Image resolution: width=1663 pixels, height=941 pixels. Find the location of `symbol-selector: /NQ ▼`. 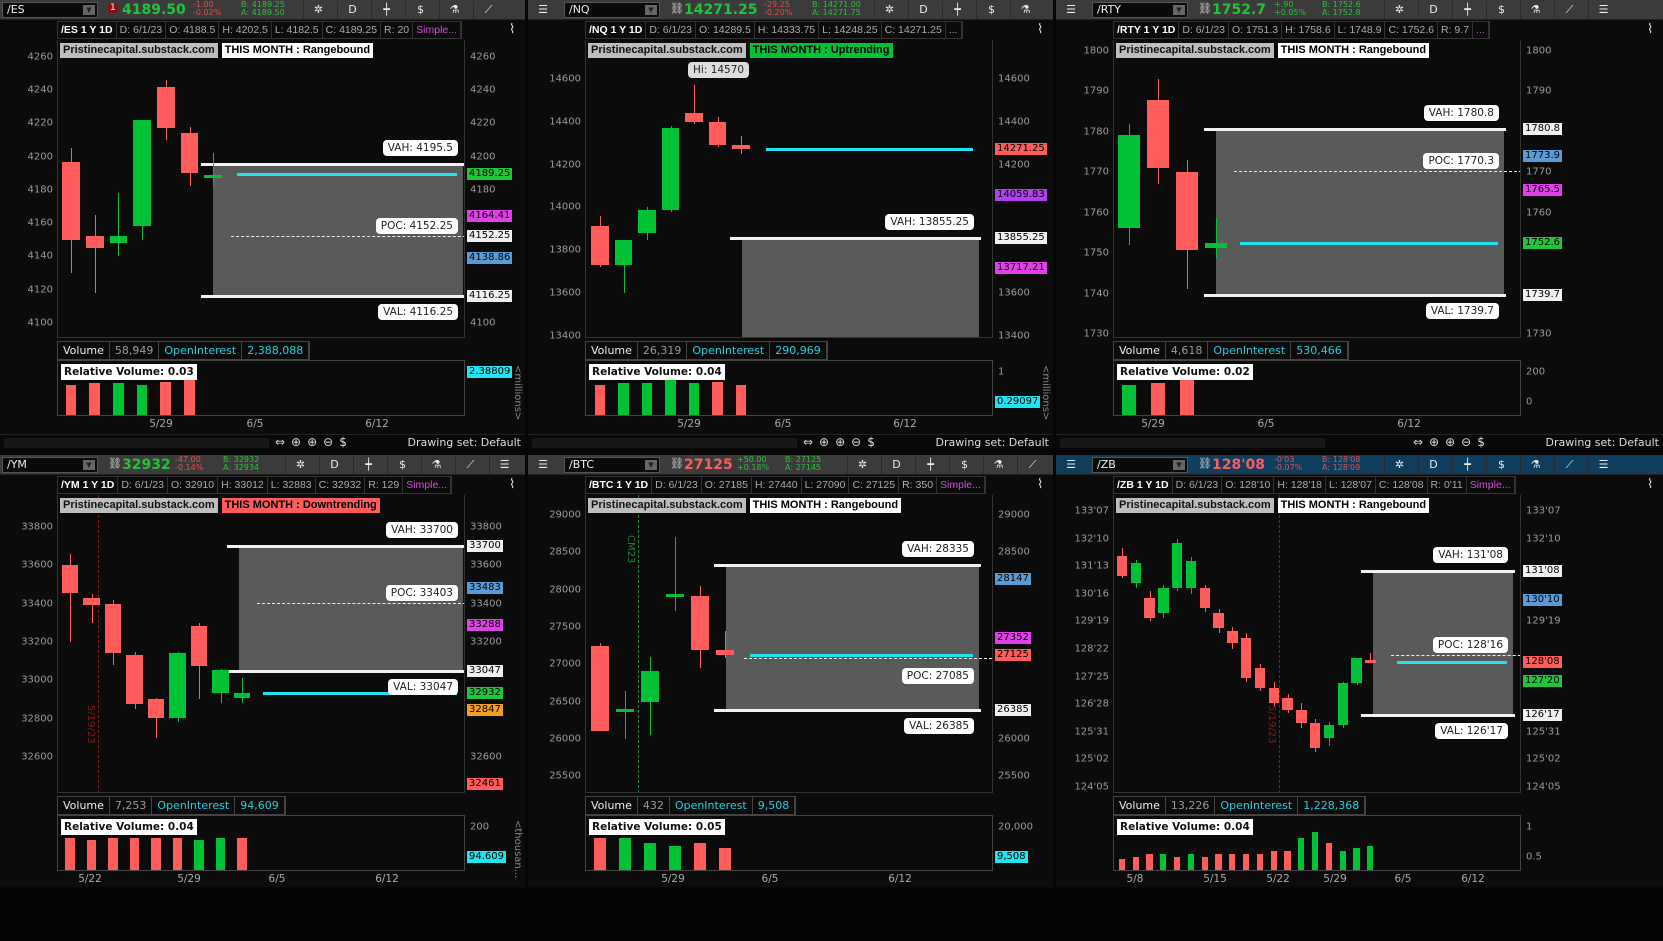

symbol-selector: /NQ ▼ is located at coordinates (612, 10).